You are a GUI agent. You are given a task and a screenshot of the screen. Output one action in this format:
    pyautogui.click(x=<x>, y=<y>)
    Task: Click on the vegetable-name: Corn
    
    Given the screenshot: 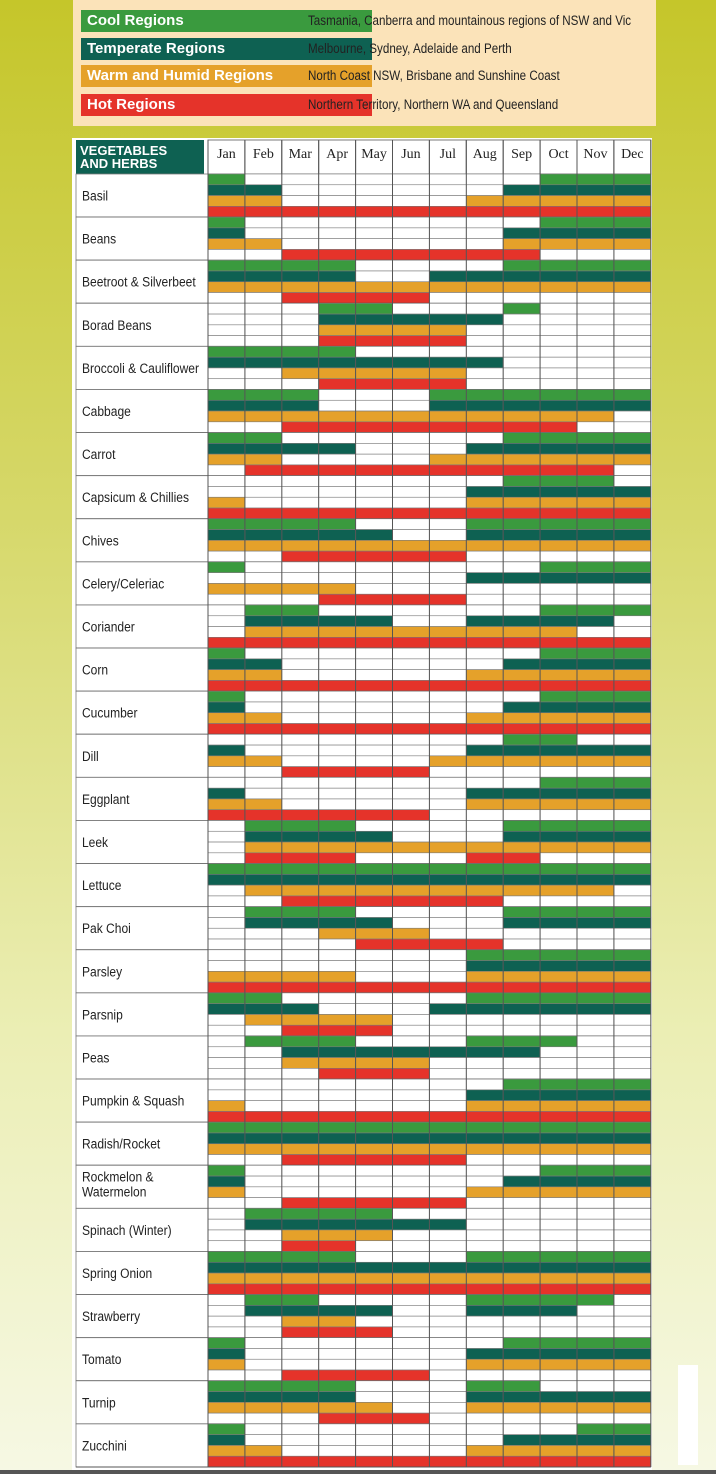 What is the action you would take?
    pyautogui.click(x=95, y=670)
    